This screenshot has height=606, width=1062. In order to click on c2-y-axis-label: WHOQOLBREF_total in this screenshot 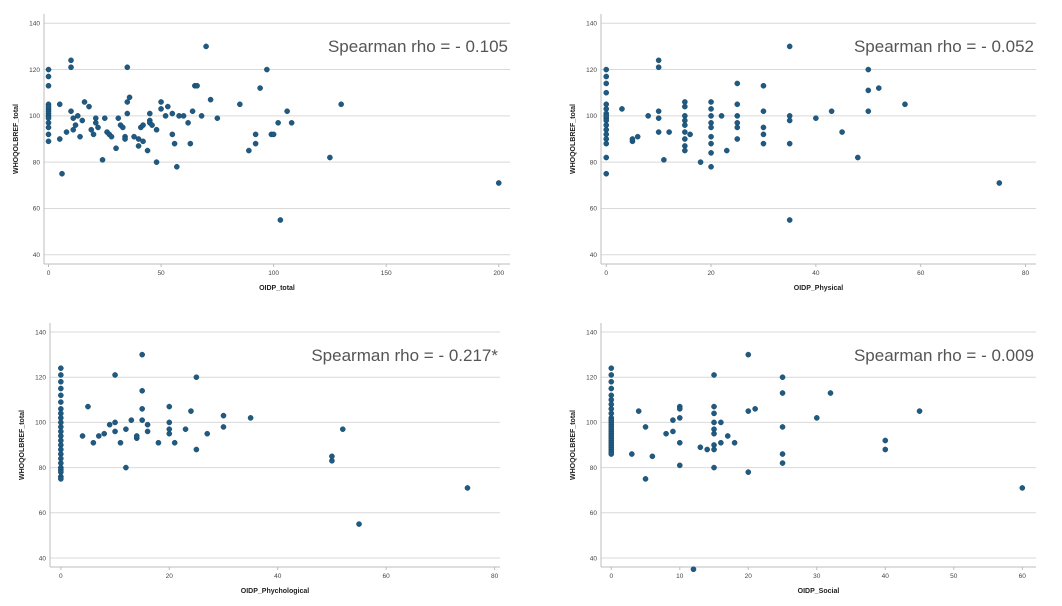, I will do `click(22, 445)`.